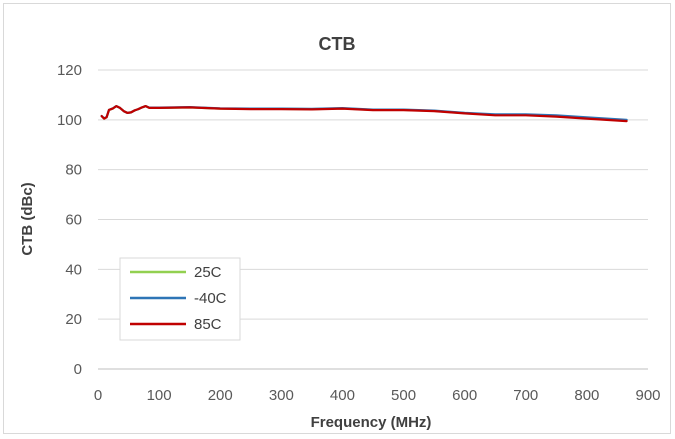 This screenshot has width=675, height=439. I want to click on y-tick-labels: 0 20 40 60 80 100 120, so click(69, 220).